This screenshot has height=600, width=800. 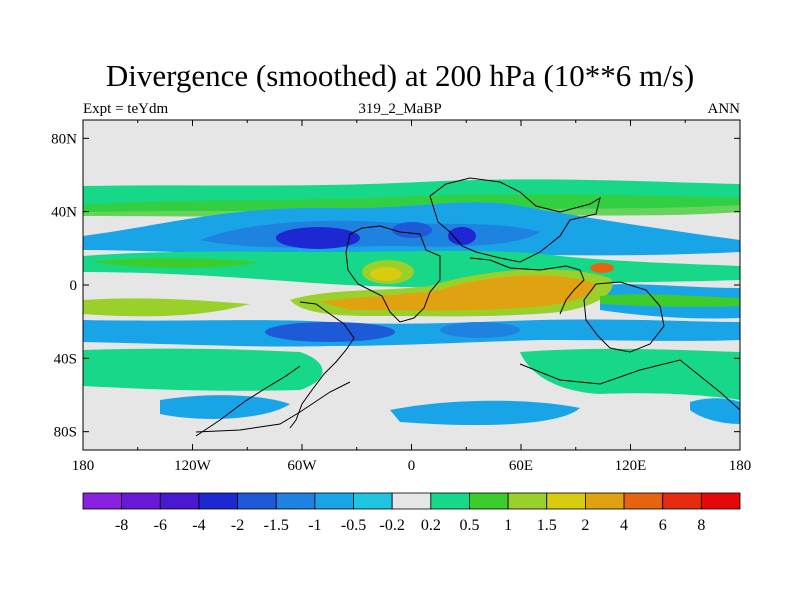 I want to click on colorbar-label: -8, so click(x=121, y=525).